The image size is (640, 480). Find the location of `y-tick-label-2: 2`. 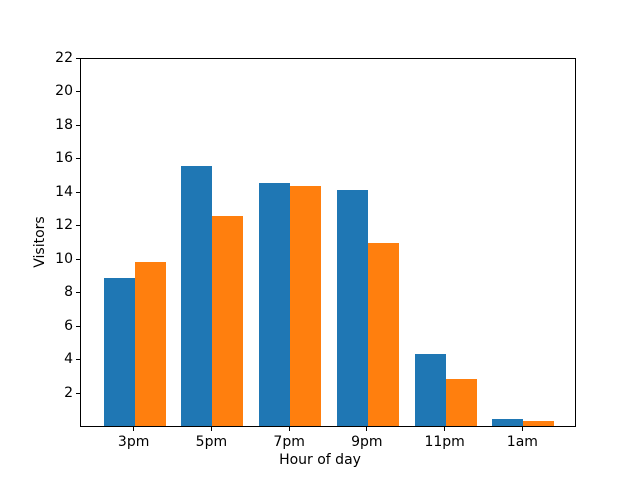

y-tick-label-2: 2 is located at coordinates (68, 392).